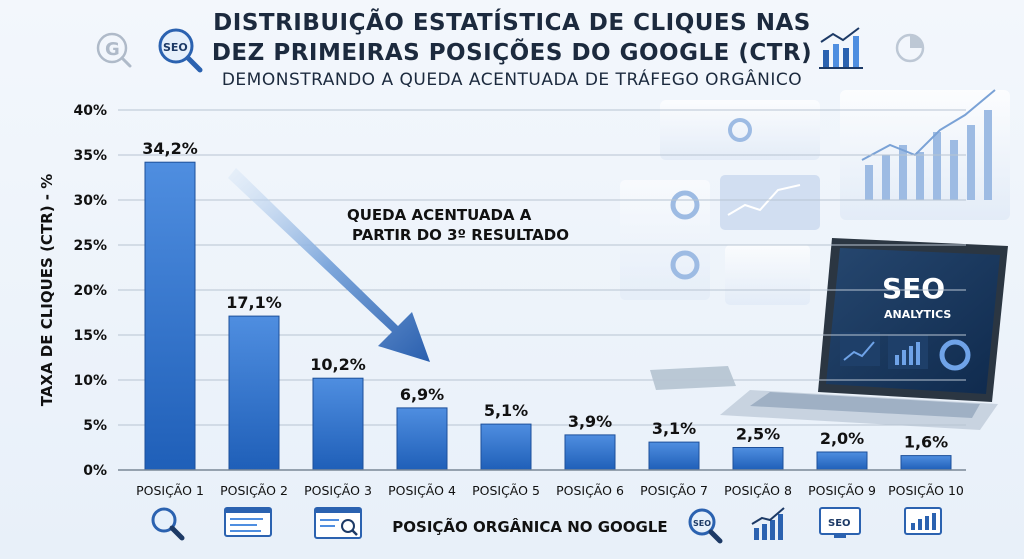 The height and width of the screenshot is (559, 1024). I want to click on data-label: 17,1%, so click(254, 302).